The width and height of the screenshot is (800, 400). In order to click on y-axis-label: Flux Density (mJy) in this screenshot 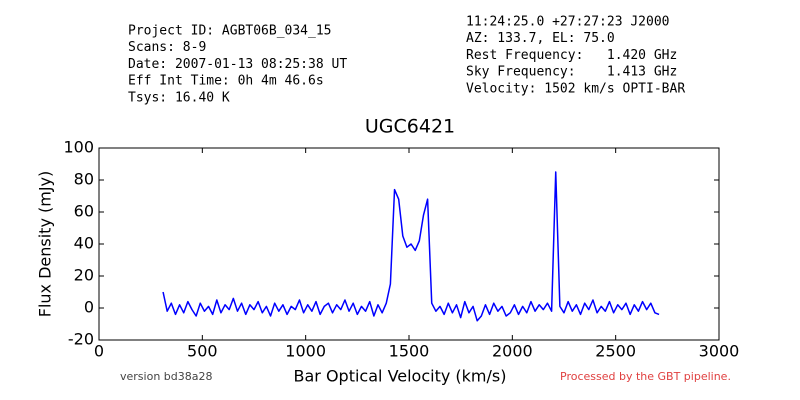, I will do `click(45, 244)`.